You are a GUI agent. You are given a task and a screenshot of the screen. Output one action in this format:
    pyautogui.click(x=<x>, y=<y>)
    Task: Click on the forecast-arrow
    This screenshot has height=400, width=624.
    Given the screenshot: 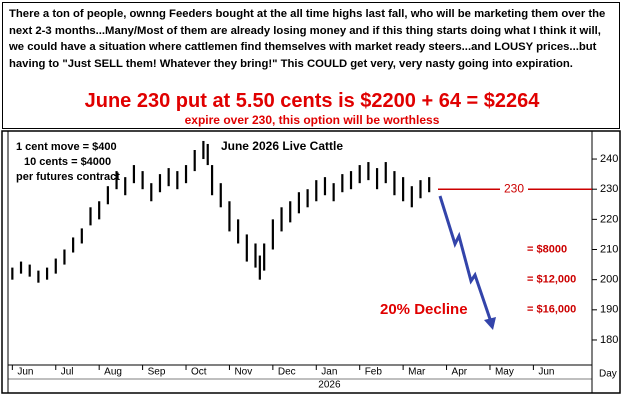 What is the action you would take?
    pyautogui.click(x=465, y=259)
    